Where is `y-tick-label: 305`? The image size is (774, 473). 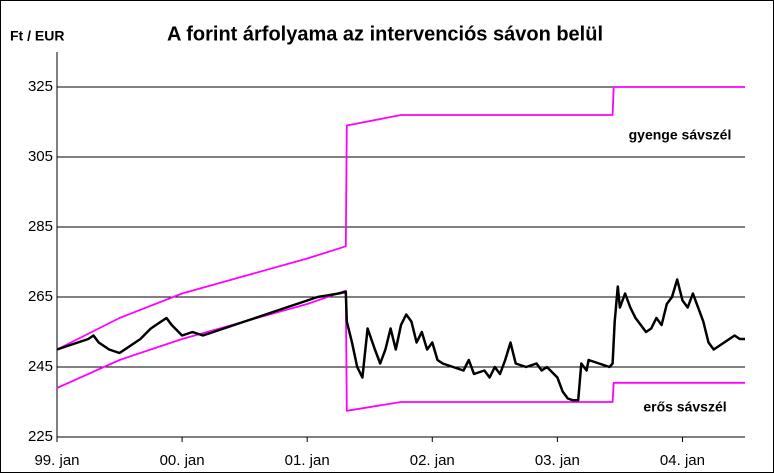 y-tick-label: 305 is located at coordinates (40, 156).